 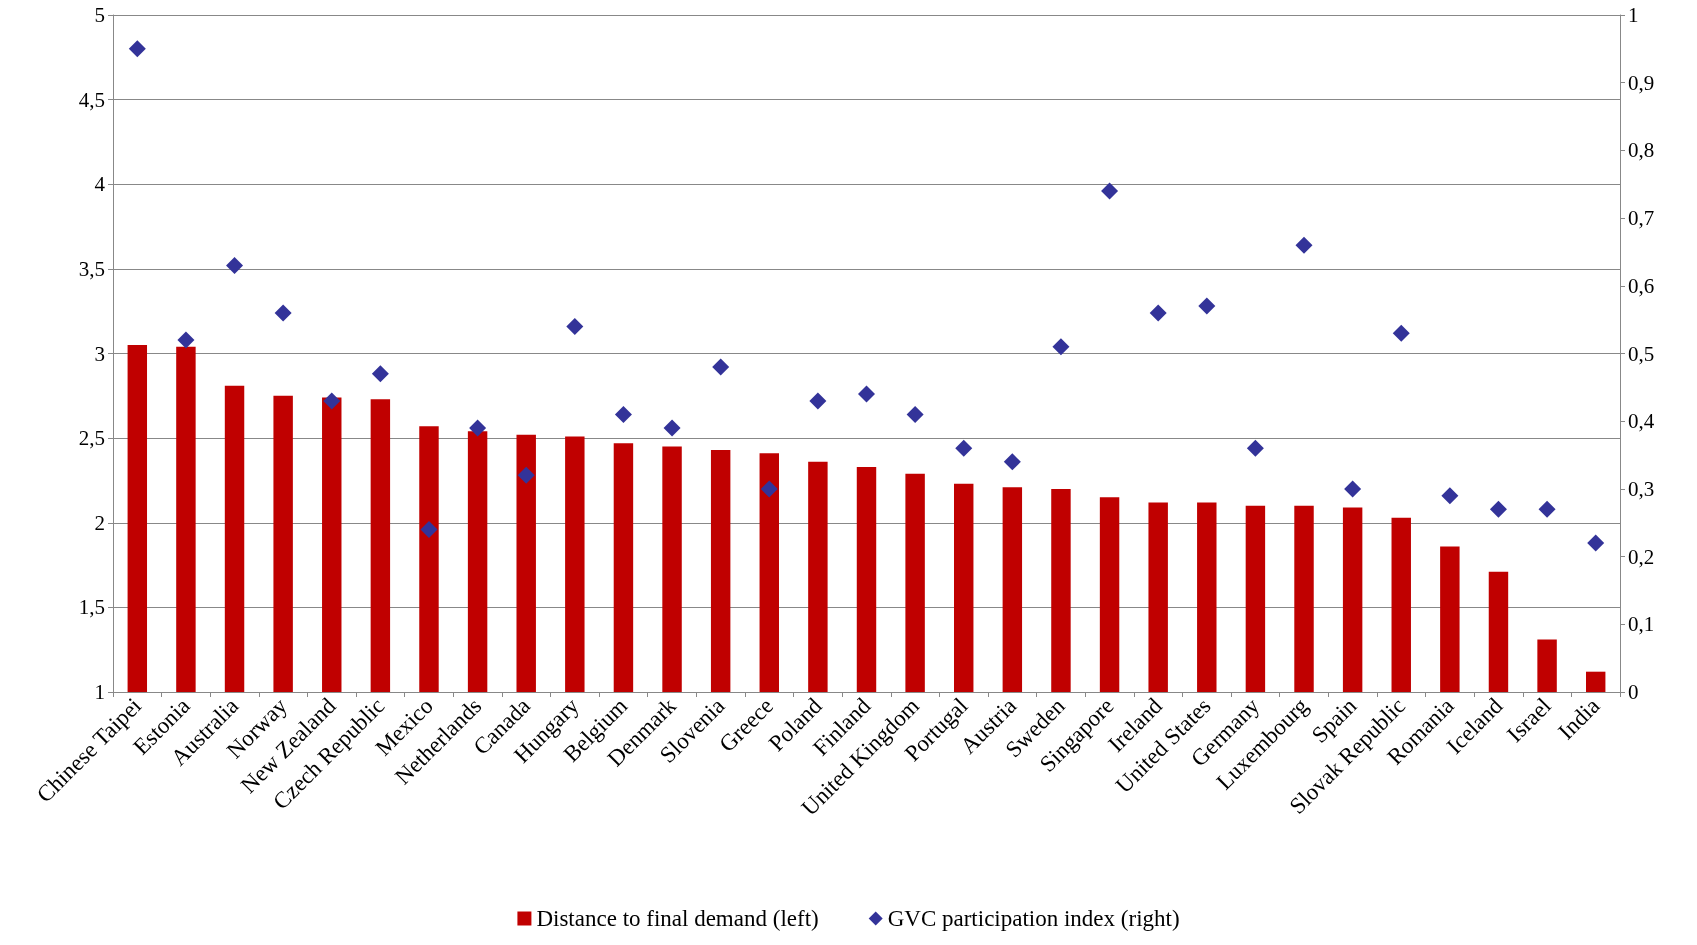 What do you see at coordinates (1641, 421) in the screenshot?
I see `y2-tick-label: 0,4` at bounding box center [1641, 421].